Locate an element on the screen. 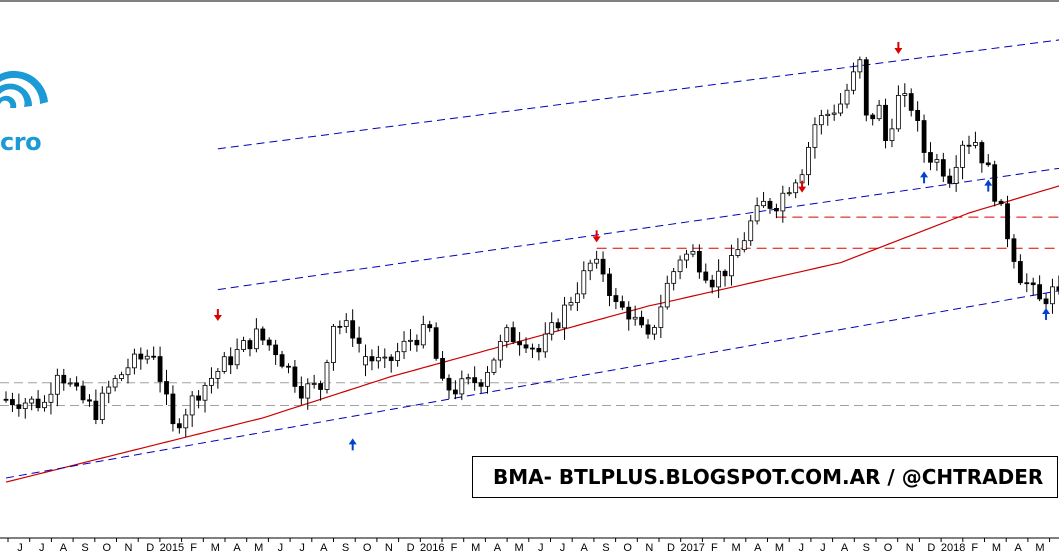 The height and width of the screenshot is (556, 1059). x-tick-label: O is located at coordinates (627, 548).